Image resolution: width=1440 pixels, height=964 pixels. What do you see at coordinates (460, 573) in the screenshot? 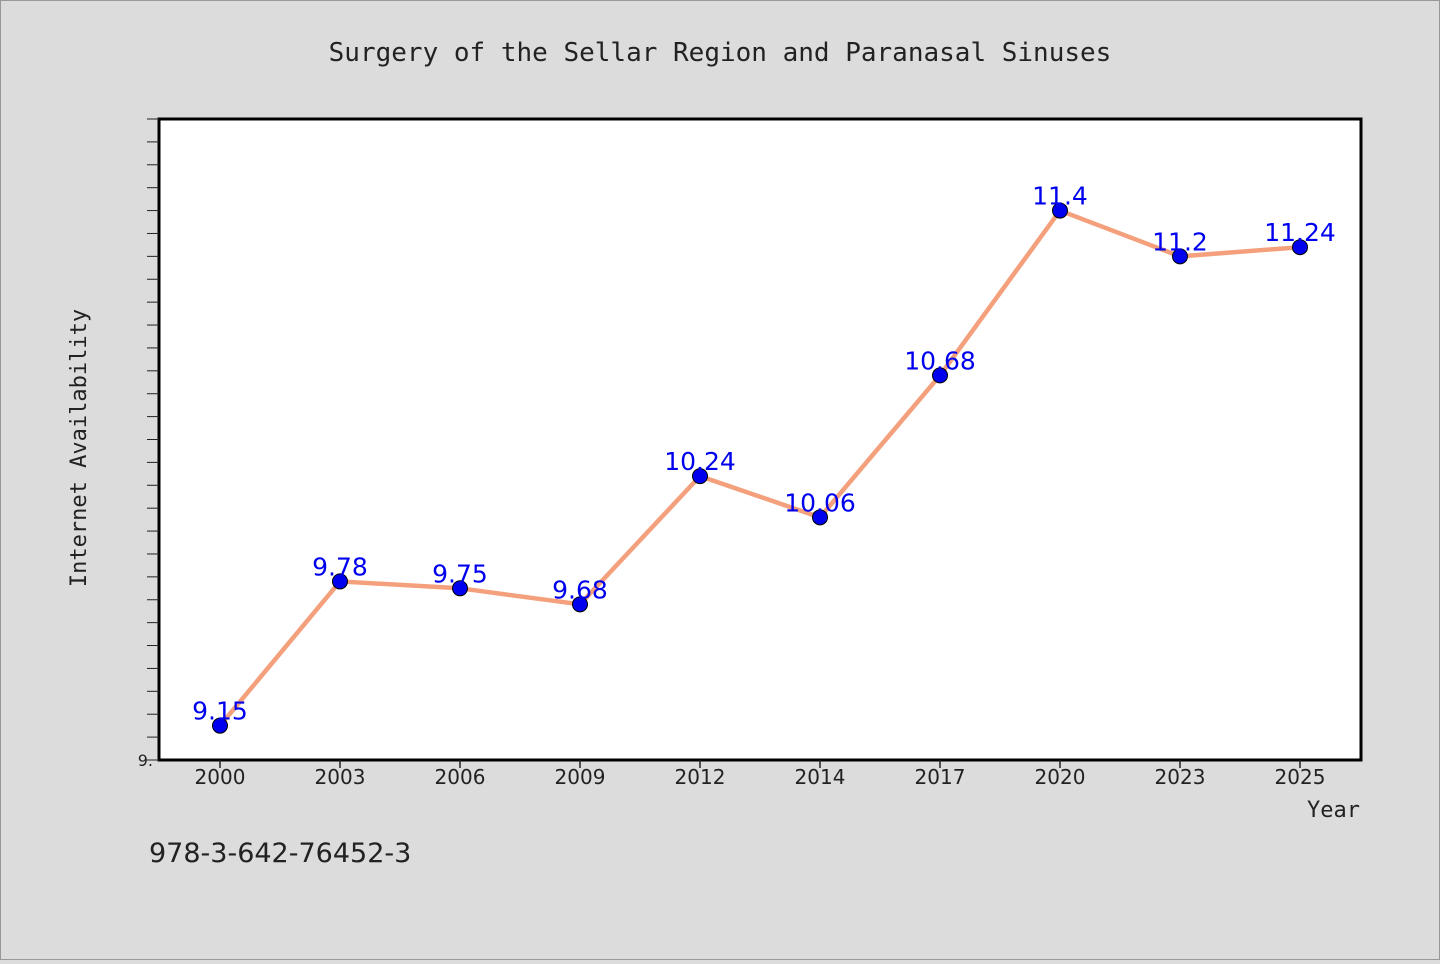
I see `data-label: 9.75` at bounding box center [460, 573].